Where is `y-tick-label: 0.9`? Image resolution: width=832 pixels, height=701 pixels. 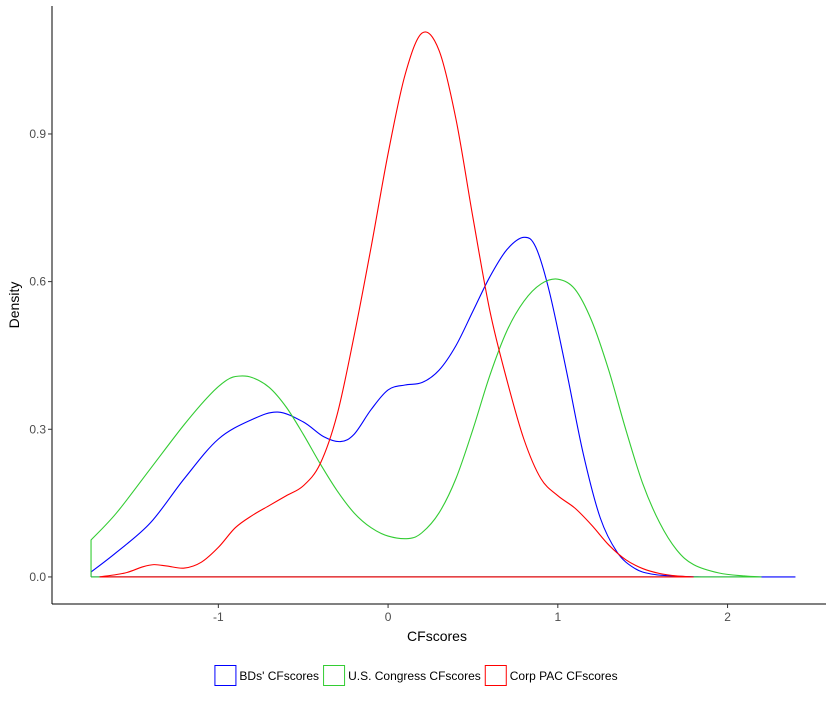 y-tick-label: 0.9 is located at coordinates (37, 134).